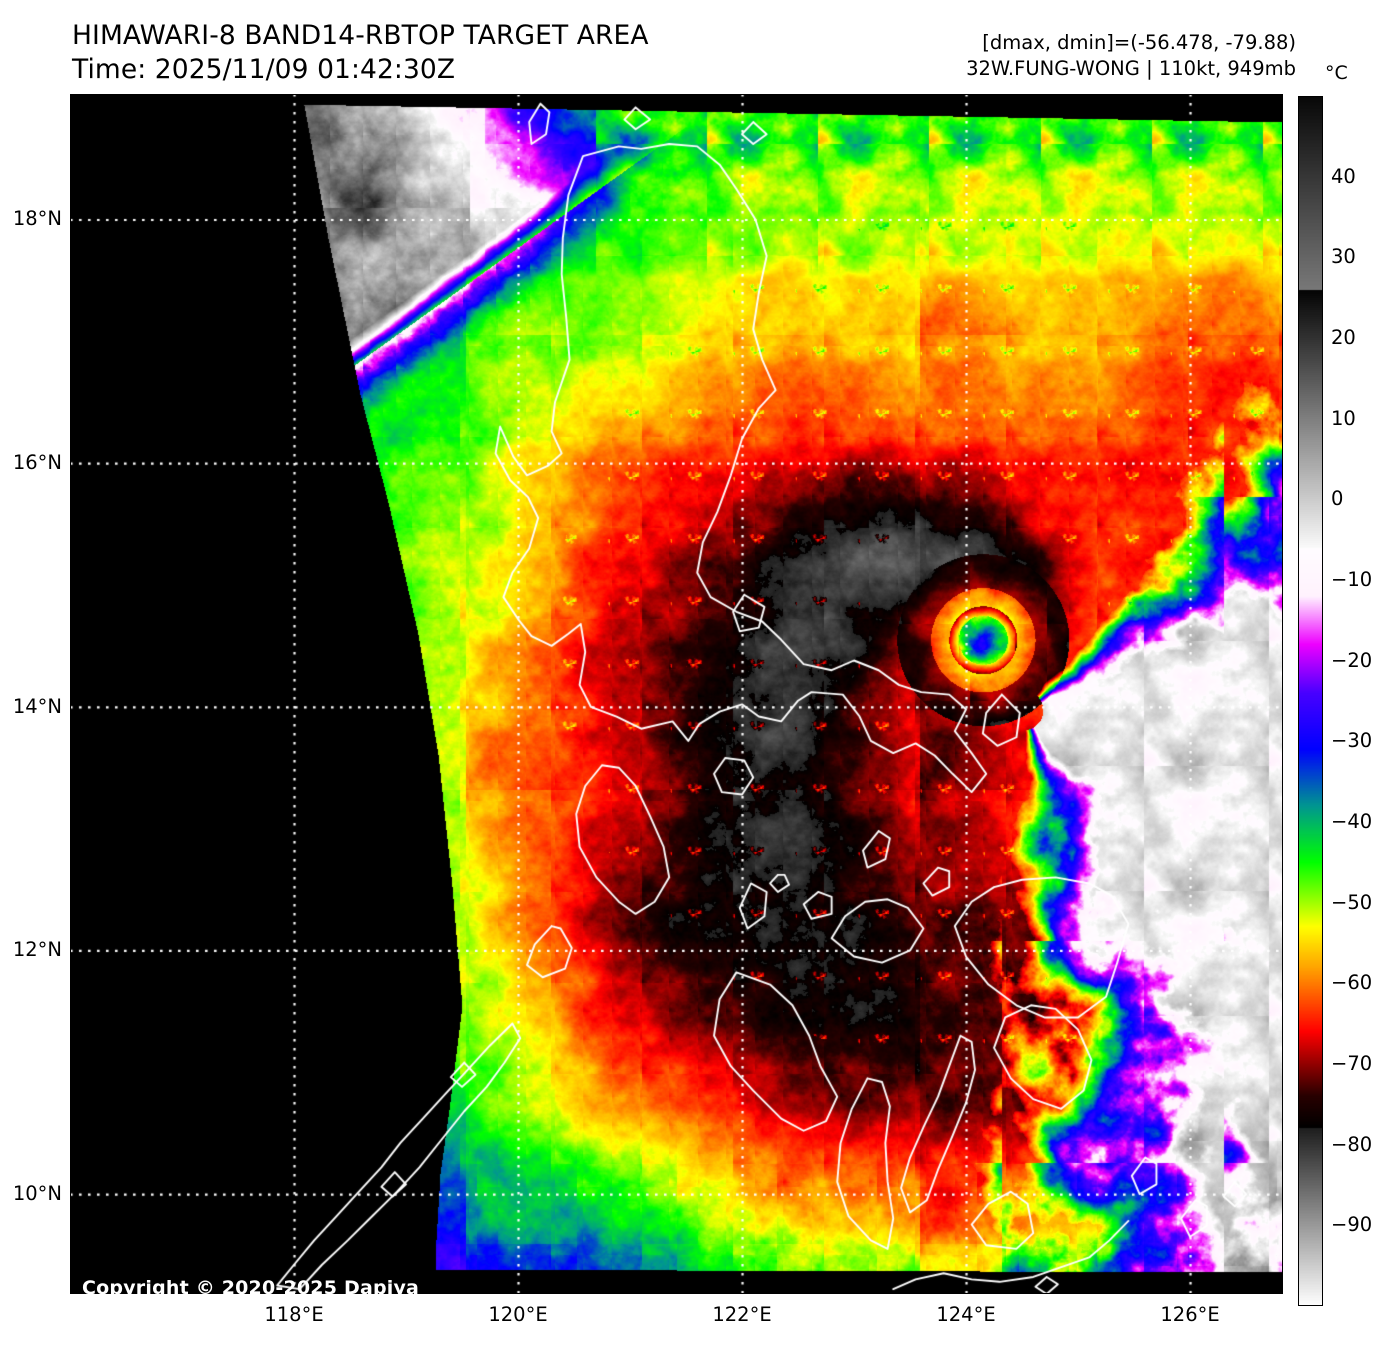  What do you see at coordinates (1343, 337) in the screenshot?
I see `colorbar-tick-20: 20` at bounding box center [1343, 337].